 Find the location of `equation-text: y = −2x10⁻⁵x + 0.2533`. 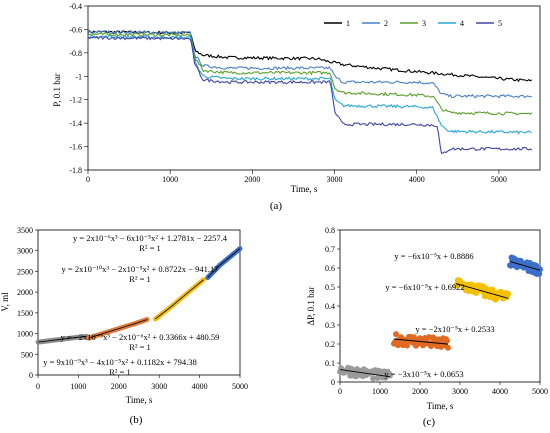

equation-text: y = −2x10⁻⁵x + 0.2533 is located at coordinates (454, 329).